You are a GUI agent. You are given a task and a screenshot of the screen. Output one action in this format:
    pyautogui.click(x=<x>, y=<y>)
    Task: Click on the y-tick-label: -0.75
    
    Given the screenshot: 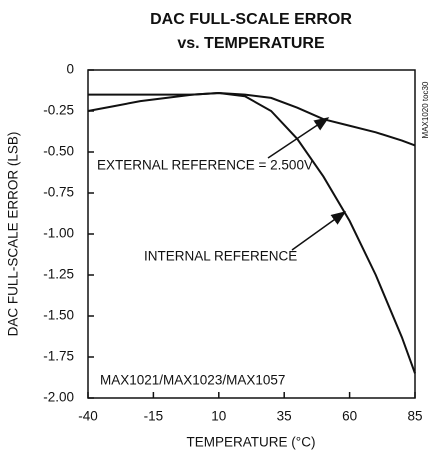 What is the action you would take?
    pyautogui.click(x=58, y=192)
    